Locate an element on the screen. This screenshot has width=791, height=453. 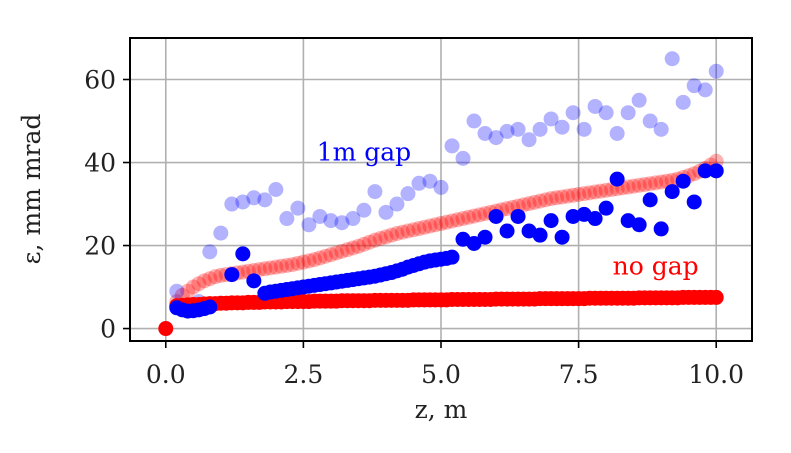
x-tick-label: 2.5 is located at coordinates (304, 374).